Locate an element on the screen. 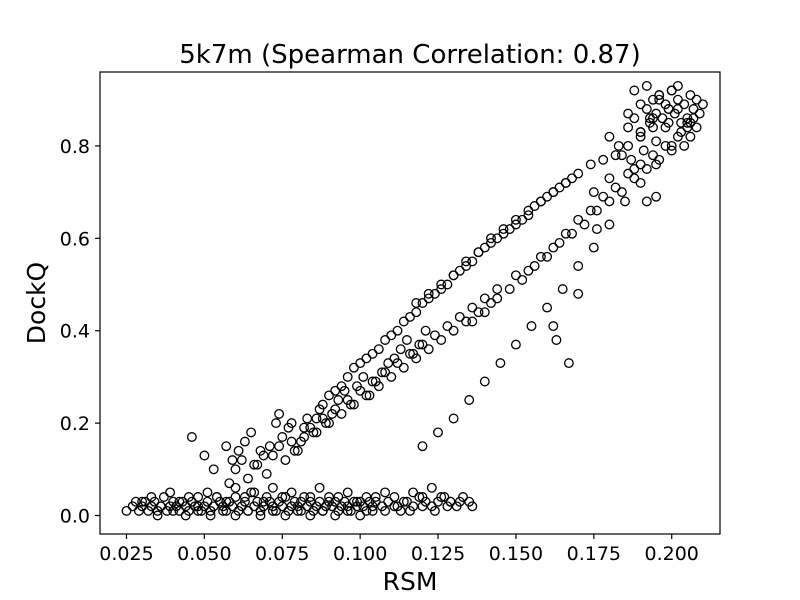 The width and height of the screenshot is (800, 600). x-tick-label: 0.125 is located at coordinates (438, 554).